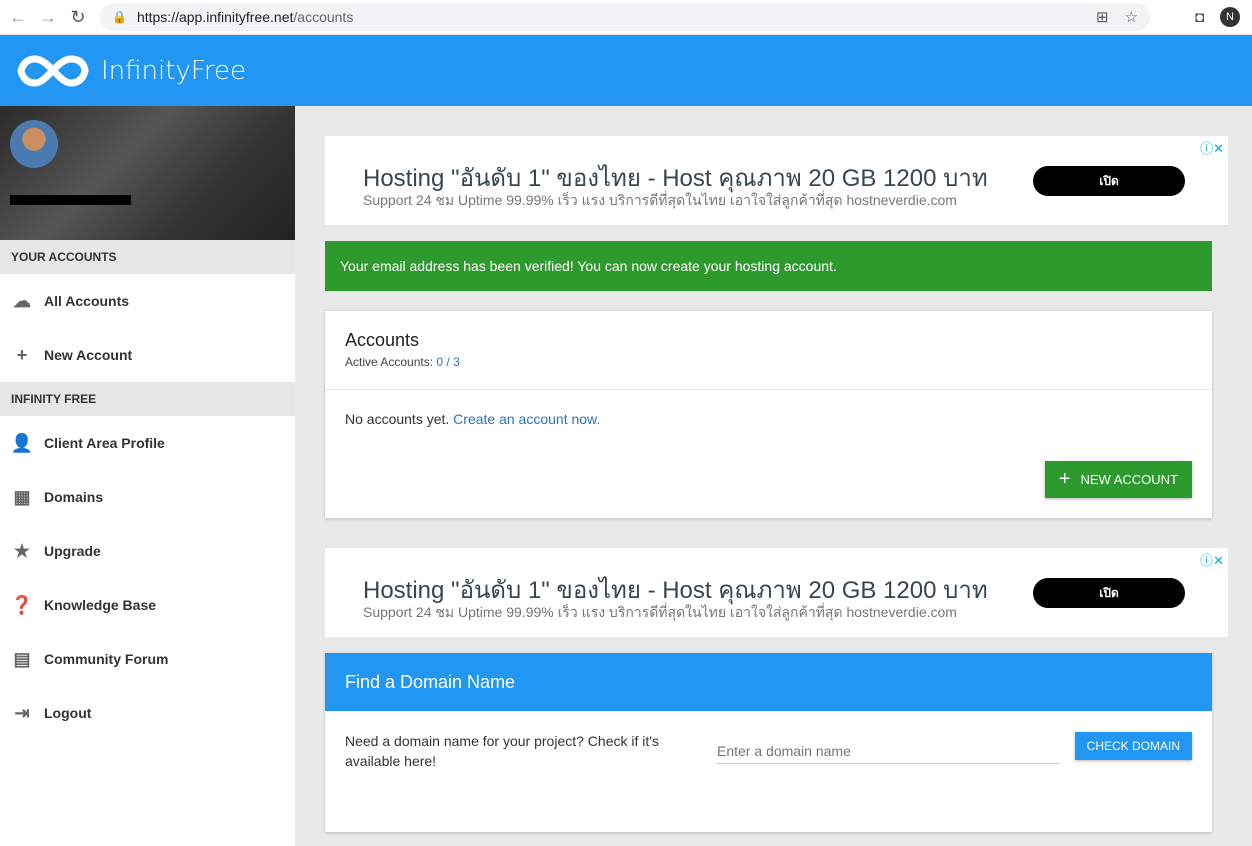 This screenshot has width=1252, height=846. Describe the element at coordinates (18, 16) in the screenshot. I see `back-icon: ←` at that location.